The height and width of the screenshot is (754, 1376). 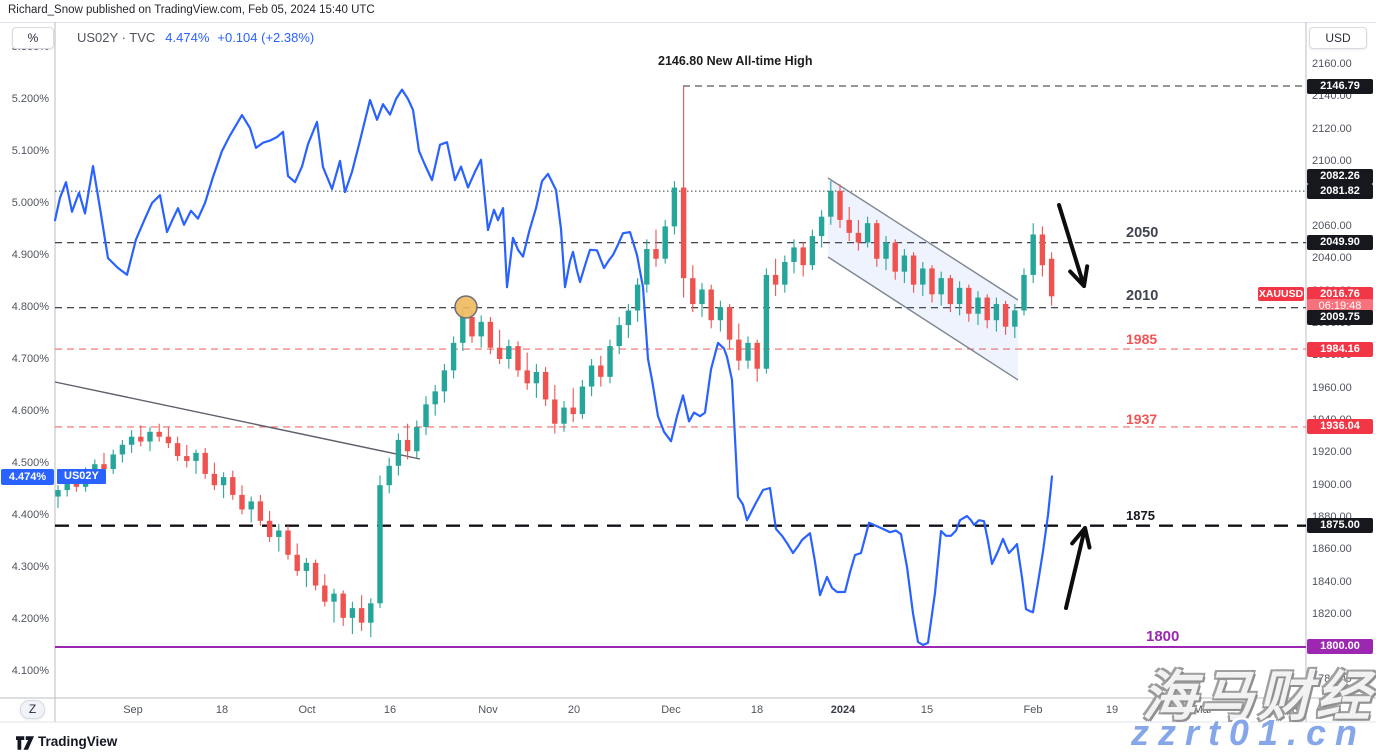 I want to click on price-badge-2009.75: 2009.75, so click(x=1340, y=317).